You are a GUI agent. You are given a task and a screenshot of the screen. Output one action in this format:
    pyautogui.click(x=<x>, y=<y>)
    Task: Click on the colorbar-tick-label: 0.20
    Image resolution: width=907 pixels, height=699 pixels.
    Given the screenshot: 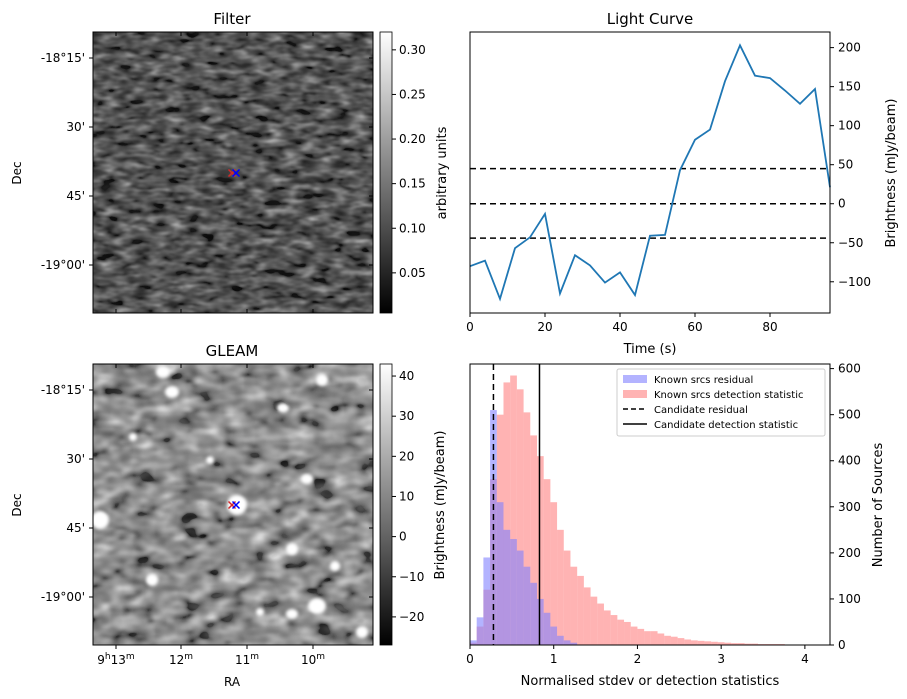 What is the action you would take?
    pyautogui.click(x=412, y=139)
    